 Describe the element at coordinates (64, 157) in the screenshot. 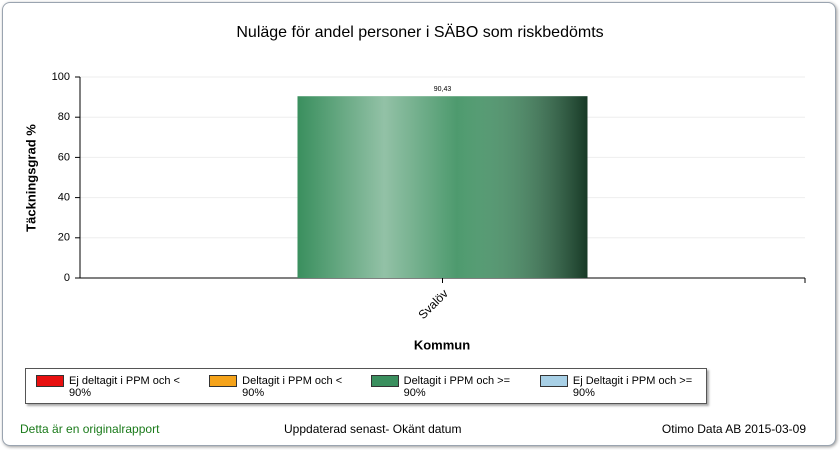

I see `y-tick-label: 60` at that location.